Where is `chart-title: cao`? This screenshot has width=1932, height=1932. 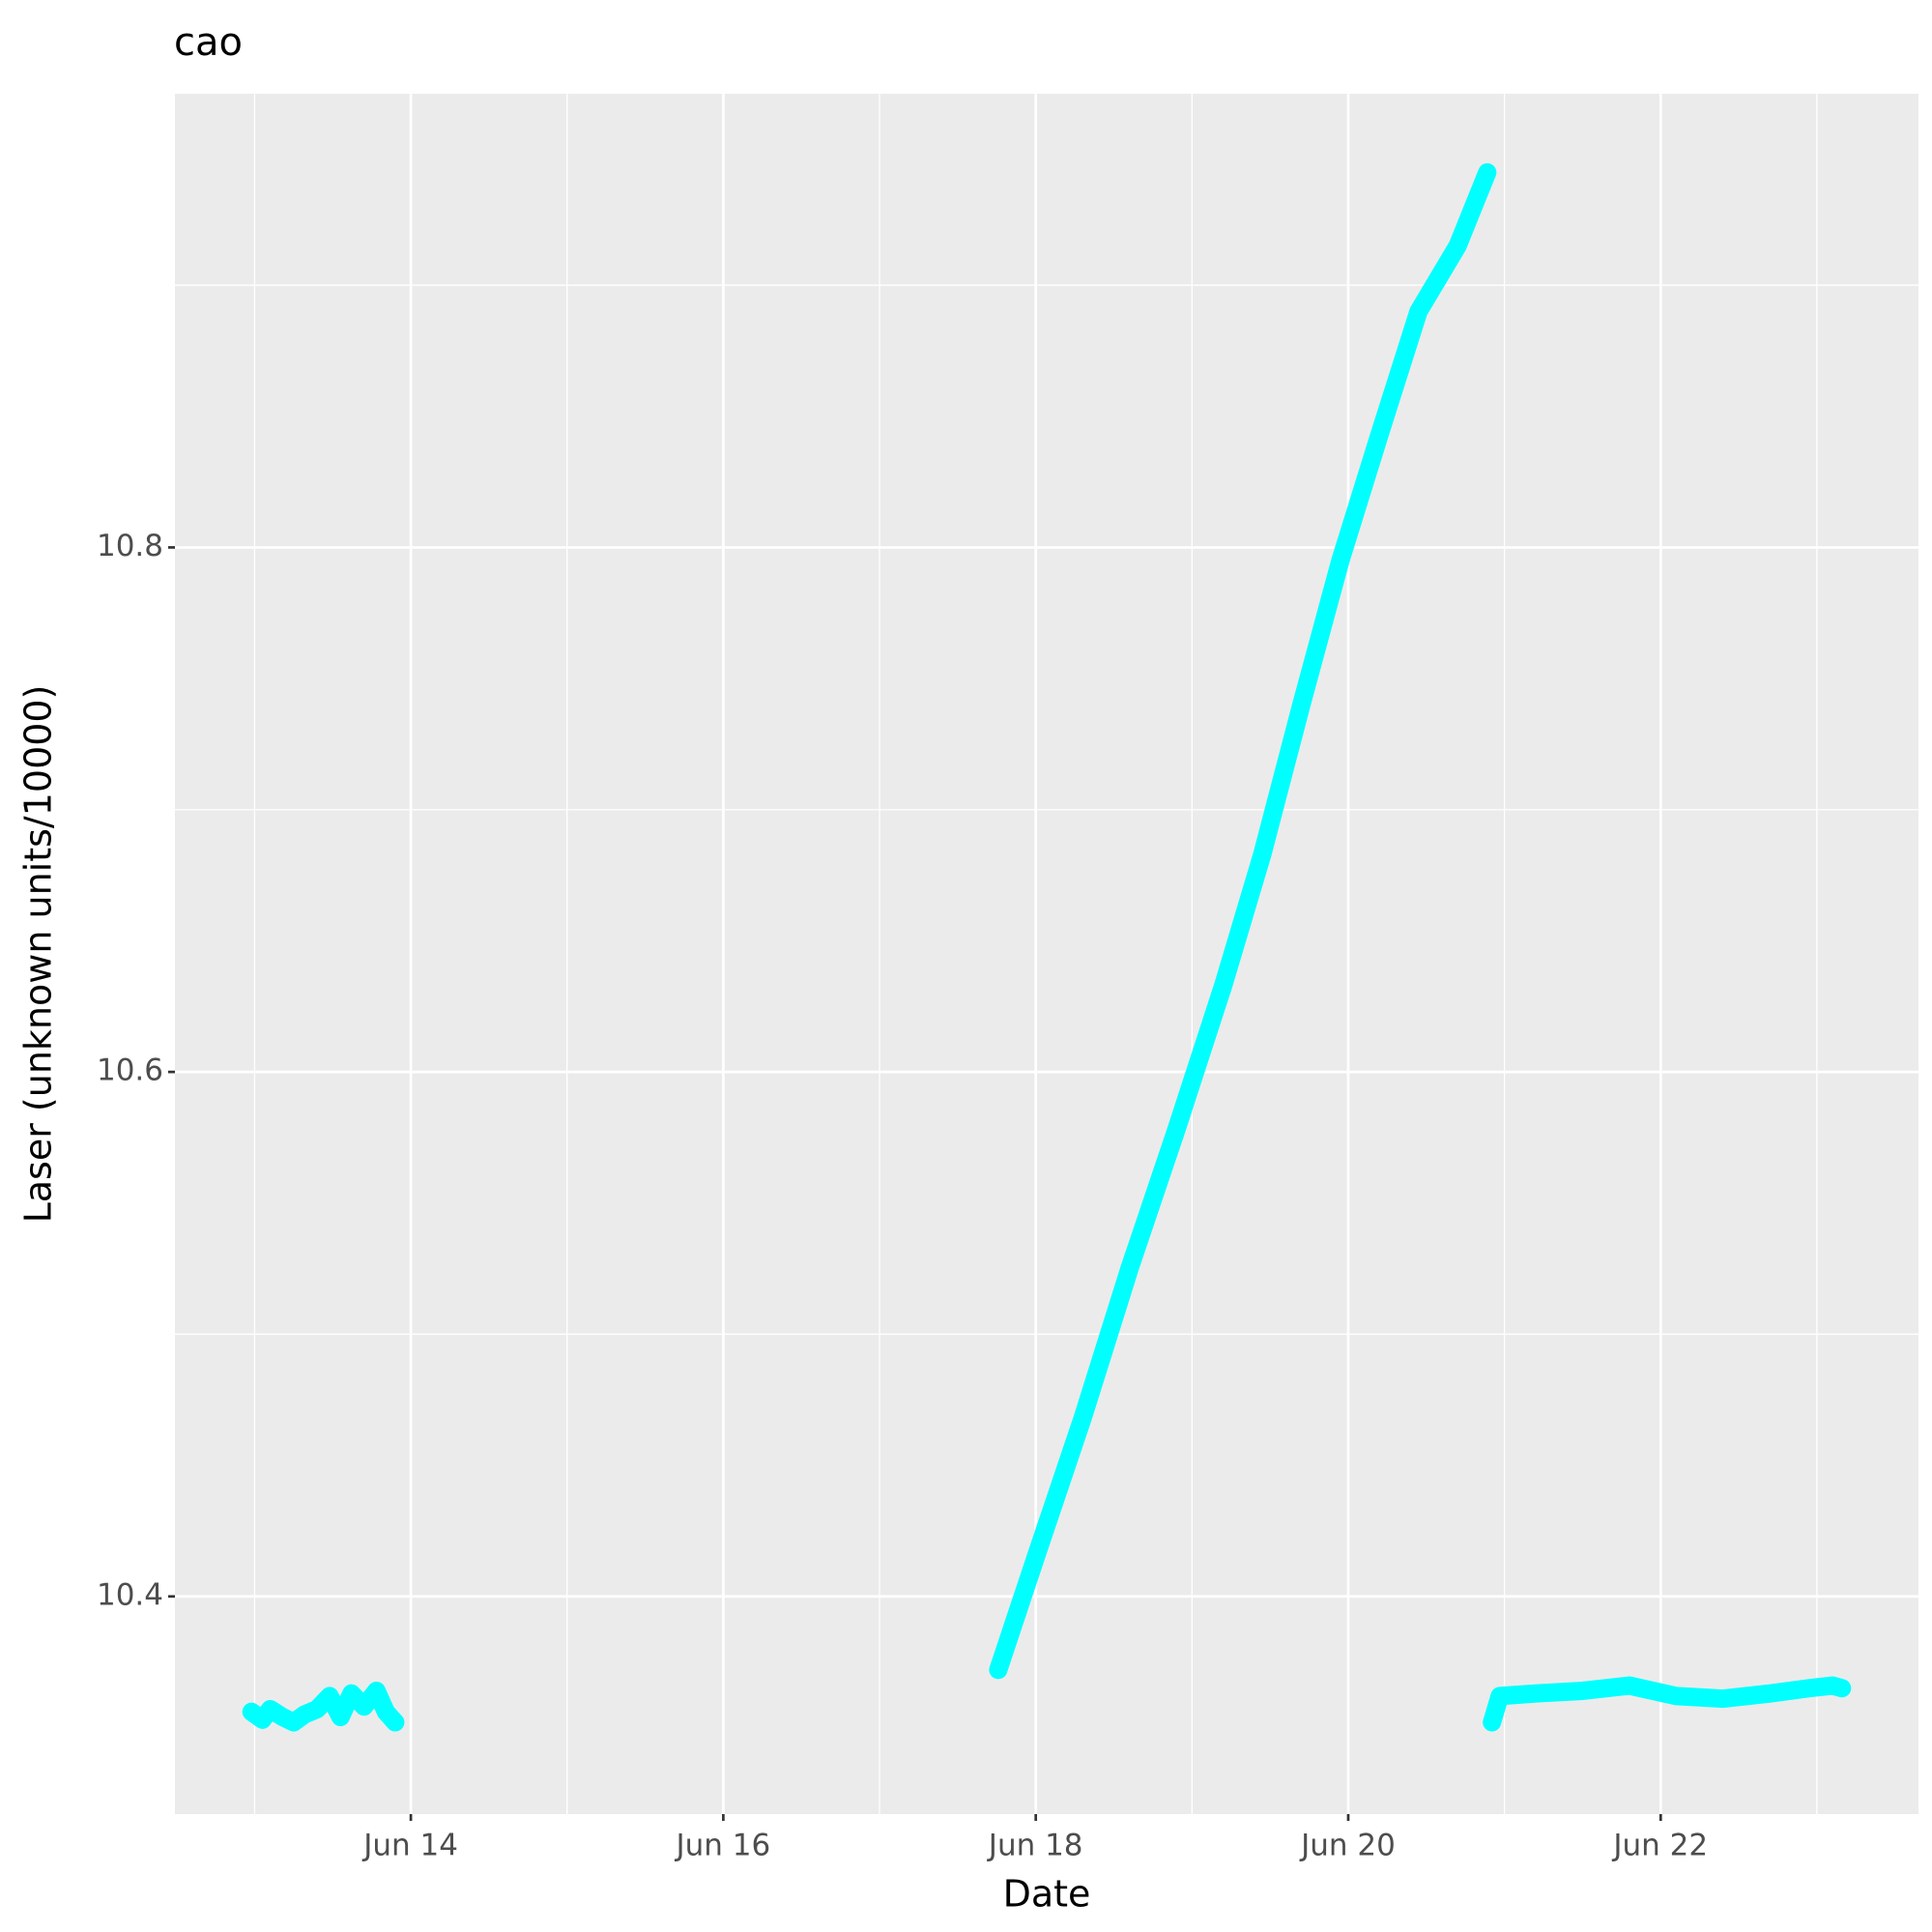
chart-title: cao is located at coordinates (208, 42).